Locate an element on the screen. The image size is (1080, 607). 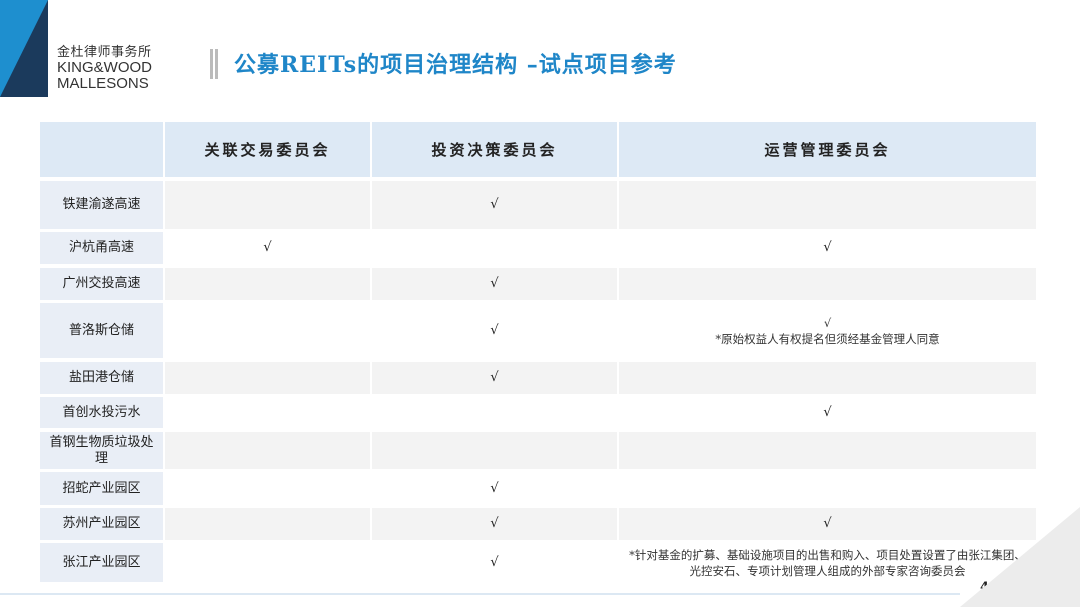
logo-cn: 金杜律师事务所 is located at coordinates (104, 51).